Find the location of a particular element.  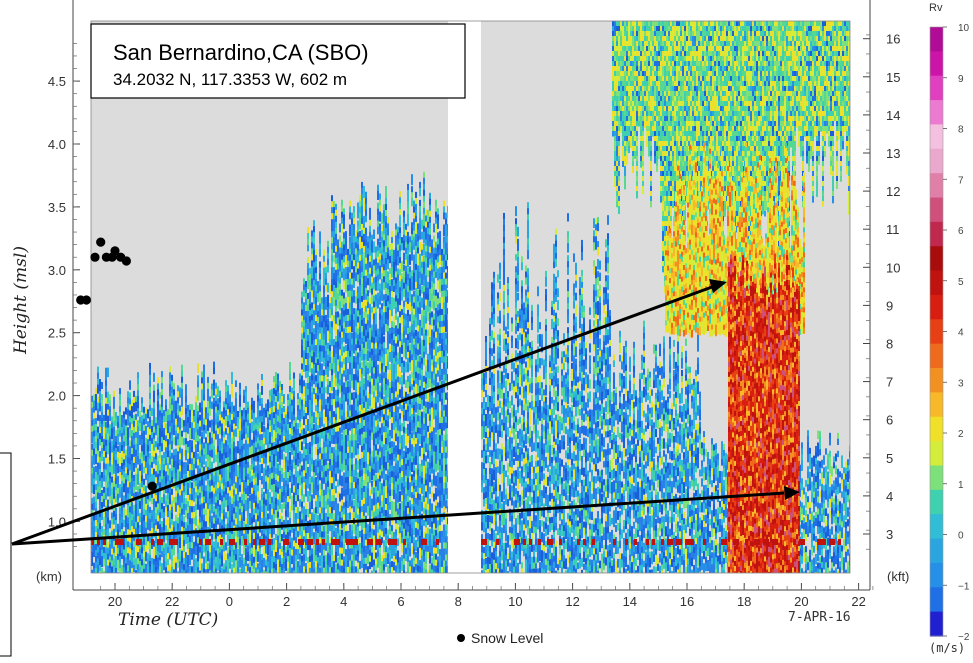

y-axis-title: Height (msl) is located at coordinates (21, 300).